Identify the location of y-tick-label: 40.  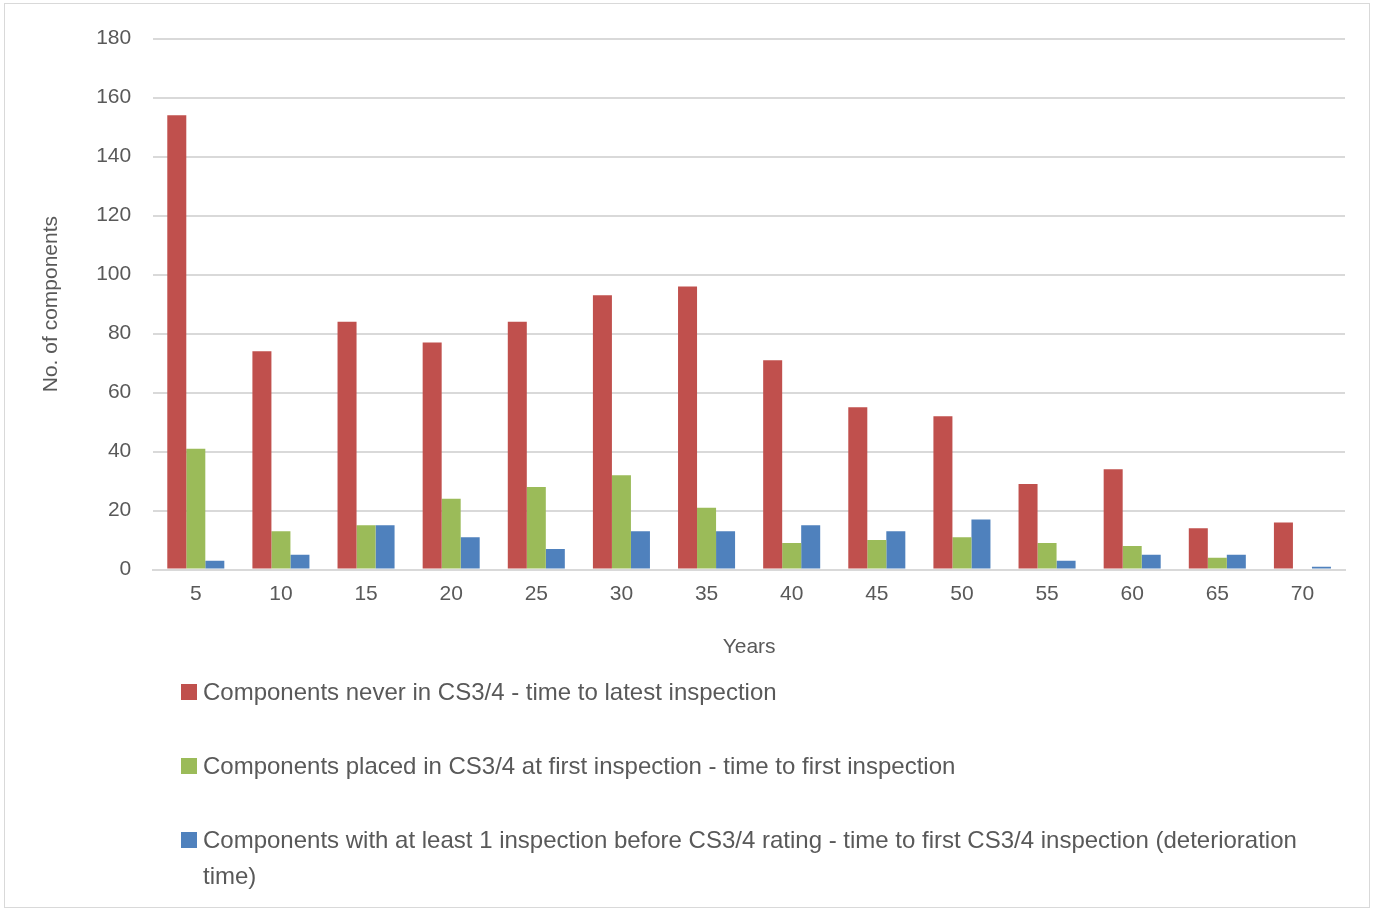
(119, 450).